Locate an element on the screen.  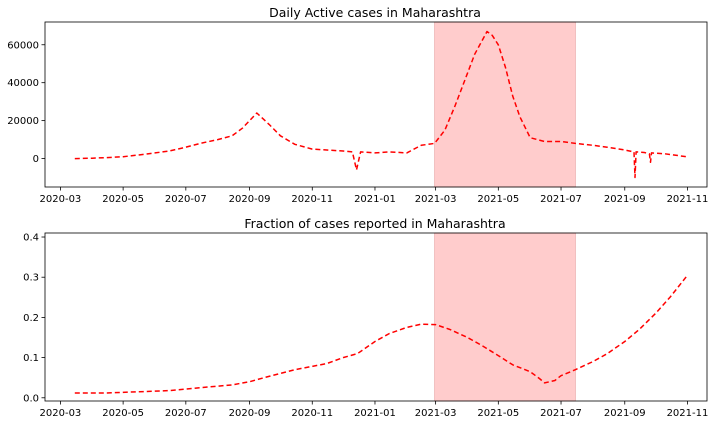
y-tick-label: 60000 is located at coordinates (23, 45).